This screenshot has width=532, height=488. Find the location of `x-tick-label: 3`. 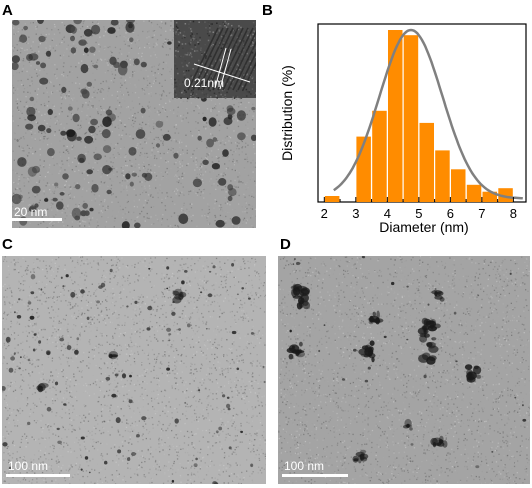

x-tick-label: 3 is located at coordinates (355, 213).